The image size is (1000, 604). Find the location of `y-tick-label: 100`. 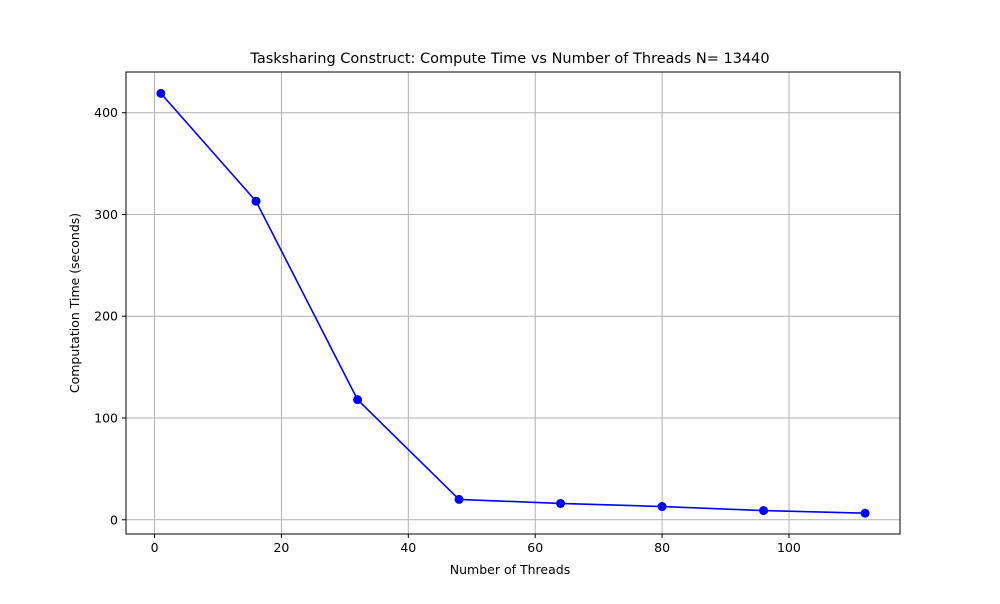

y-tick-label: 100 is located at coordinates (106, 417).